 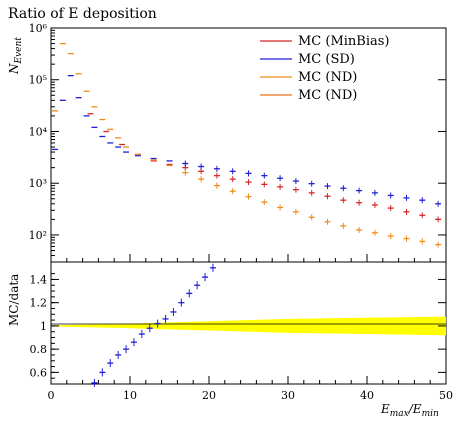 What do you see at coordinates (82, 14) in the screenshot?
I see `chart-title: Ratio of E deposition` at bounding box center [82, 14].